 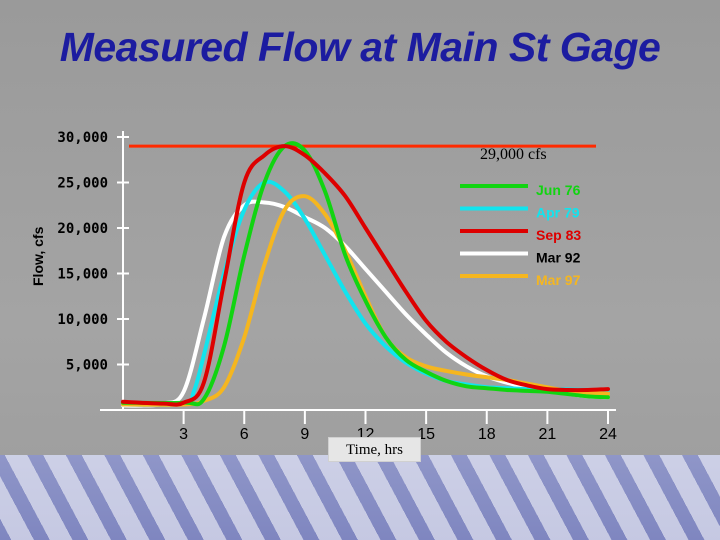 What do you see at coordinates (558, 213) in the screenshot?
I see `legend-label: Apr 79` at bounding box center [558, 213].